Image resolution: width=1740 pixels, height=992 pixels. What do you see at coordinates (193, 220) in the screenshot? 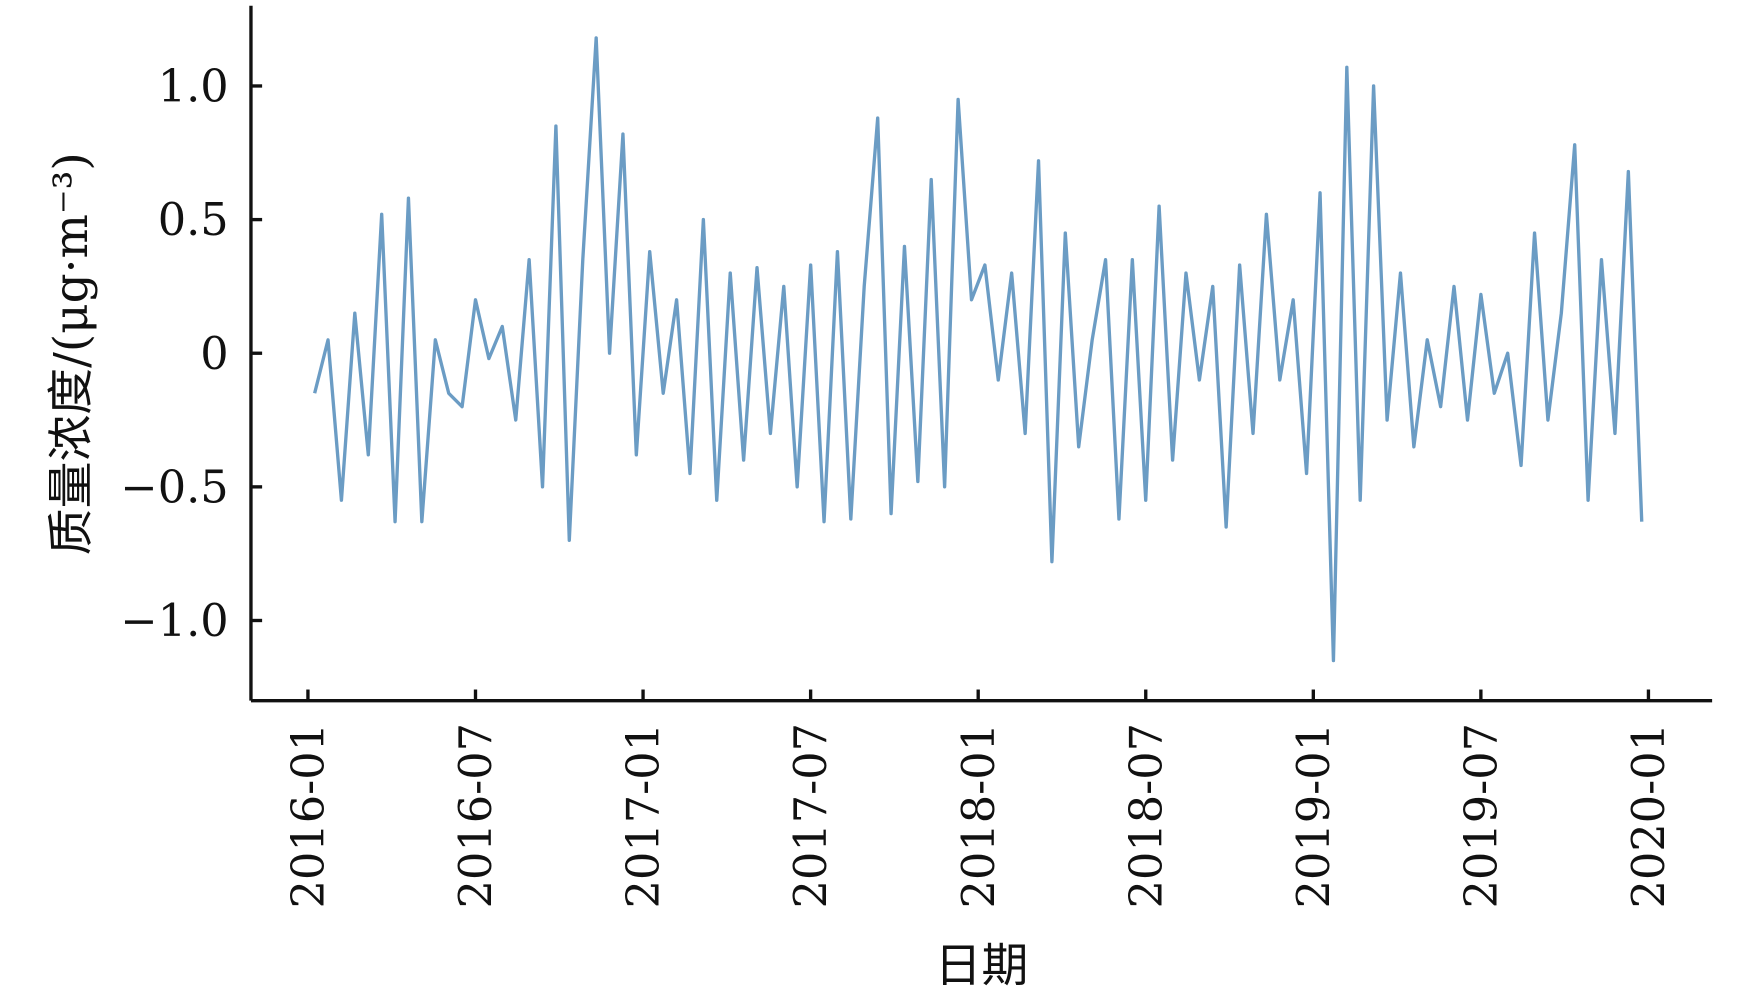
I see `y-tick-label: 0.5` at bounding box center [193, 220].